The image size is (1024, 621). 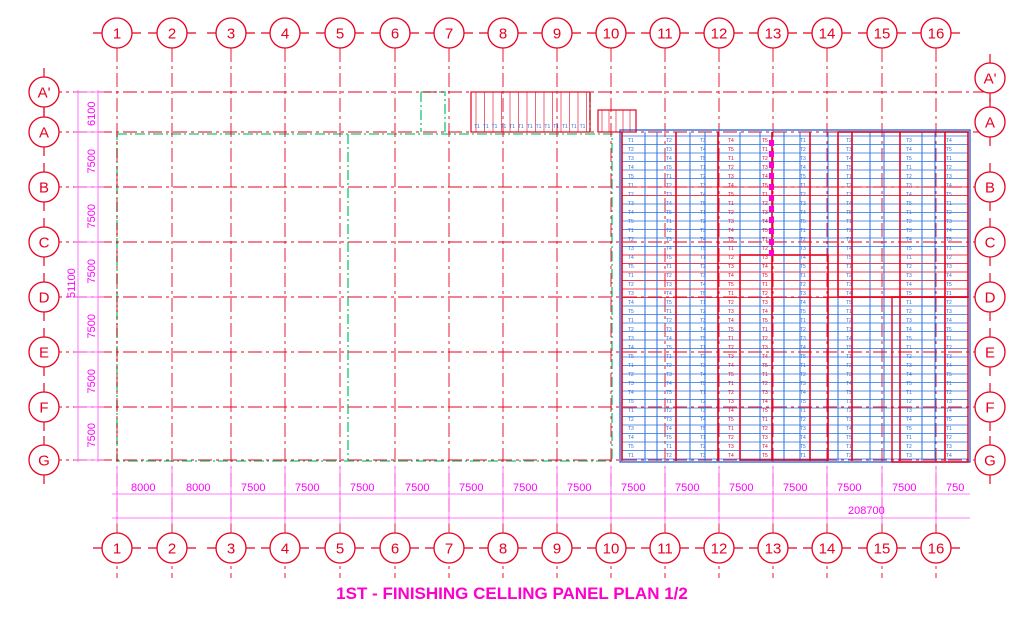 I want to click on row-bubbles-left: A' A B C D E F G, so click(x=44, y=276).